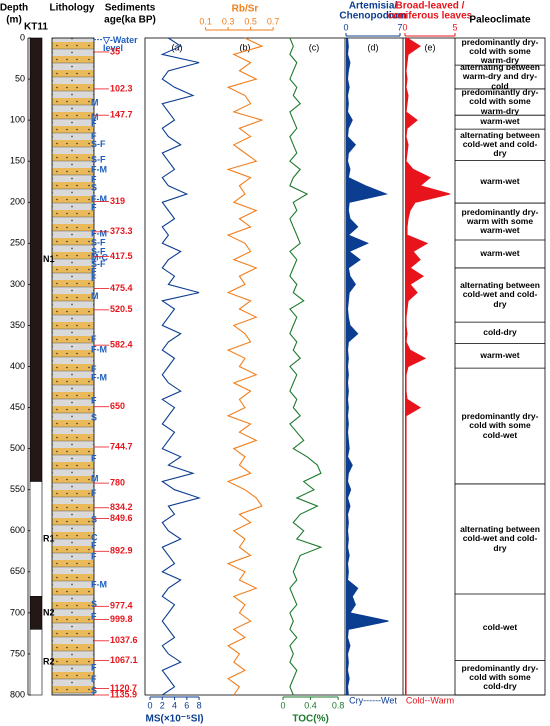  I want to click on paleoclimate-label: cold-wet, so click(500, 626).